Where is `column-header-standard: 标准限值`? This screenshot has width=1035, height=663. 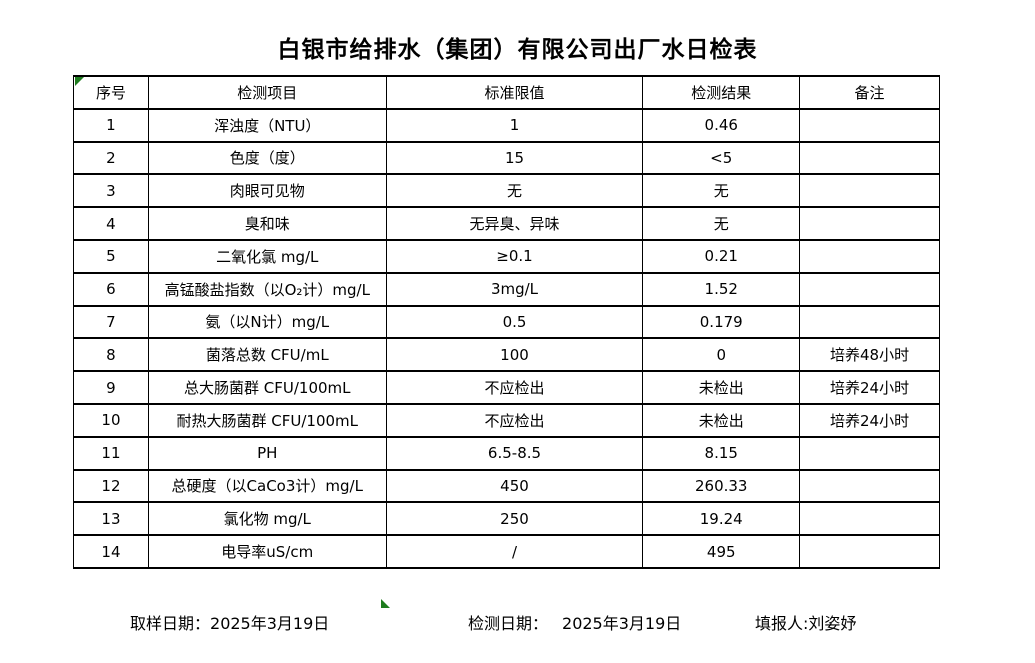 column-header-standard: 标准限值 is located at coordinates (514, 92).